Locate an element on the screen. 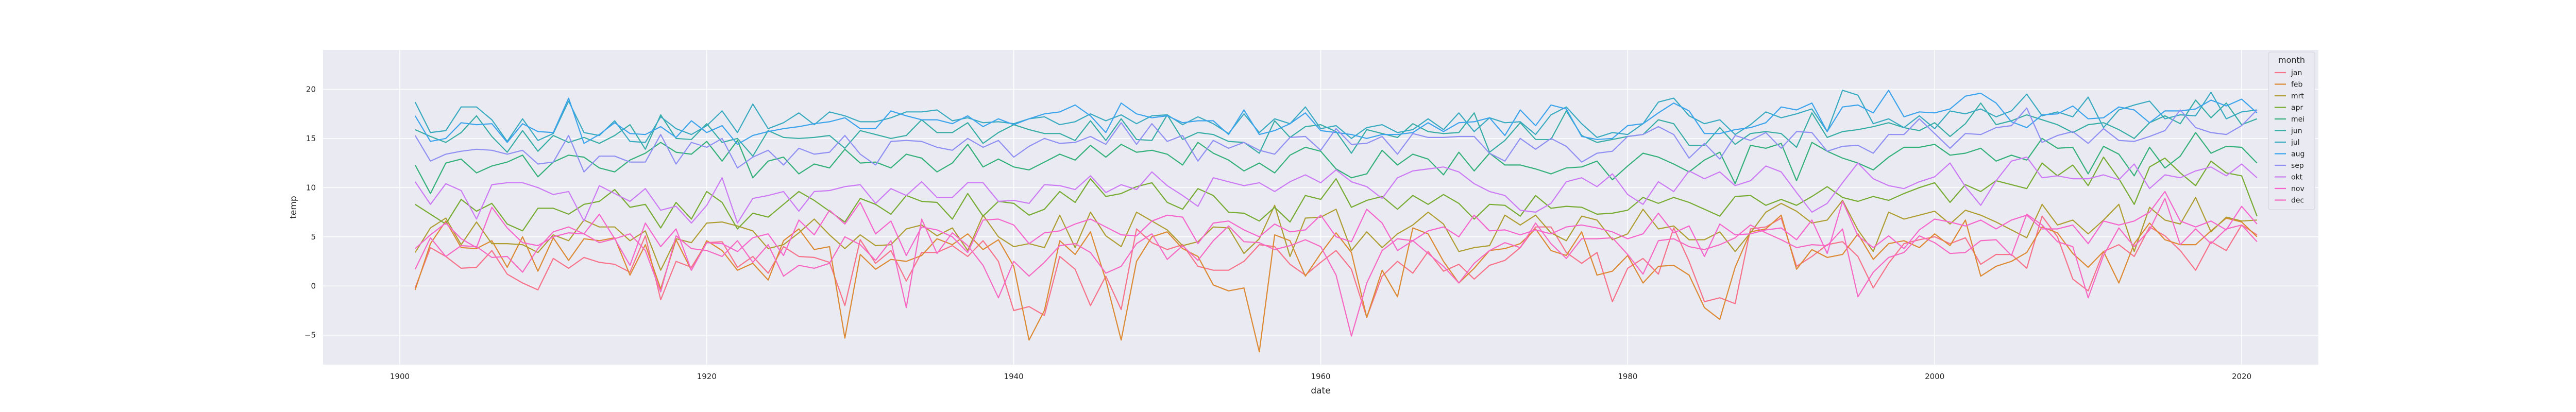 Image resolution: width=2576 pixels, height=412 pixels. series-line-jun is located at coordinates (1337, 128).